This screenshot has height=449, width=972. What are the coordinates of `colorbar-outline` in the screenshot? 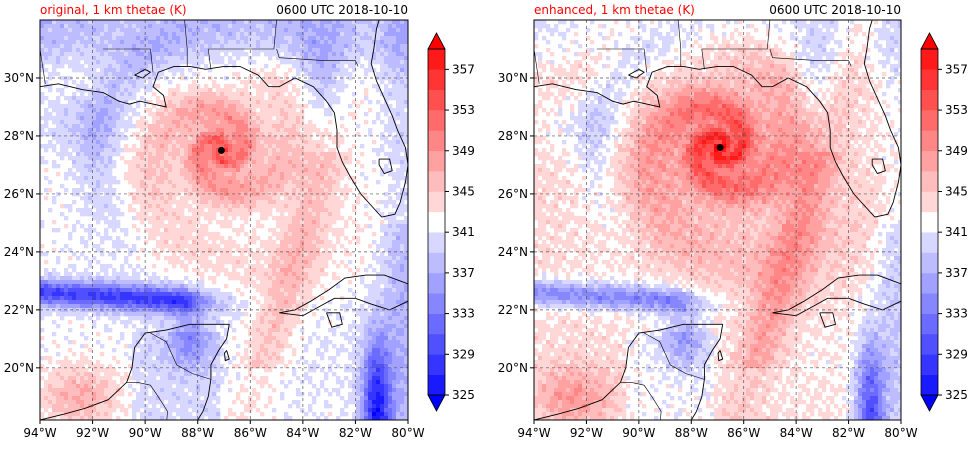 It's located at (436, 222).